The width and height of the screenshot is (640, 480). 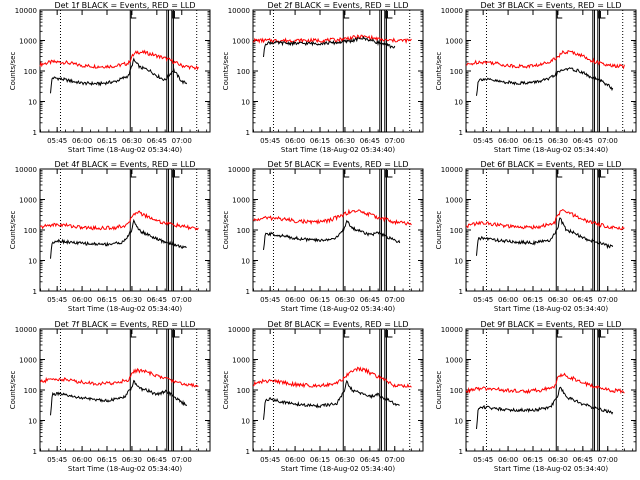 What do you see at coordinates (124, 164) in the screenshot?
I see `panel-title: Det 4f BLACK = Events, RED = LLD` at bounding box center [124, 164].